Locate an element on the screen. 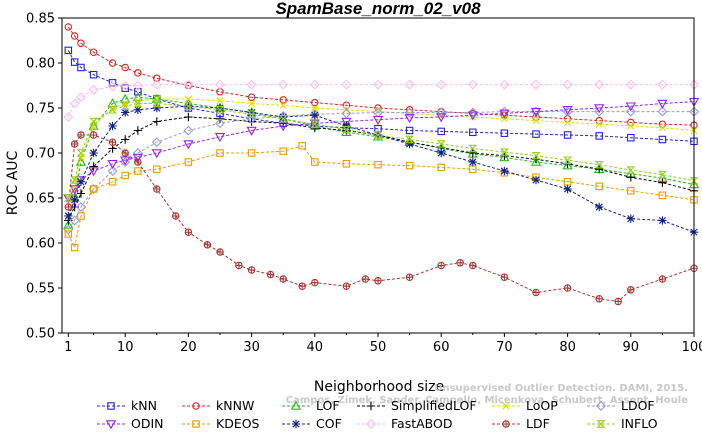 The image size is (702, 434). y-tick-label: 0.80 is located at coordinates (40, 64).